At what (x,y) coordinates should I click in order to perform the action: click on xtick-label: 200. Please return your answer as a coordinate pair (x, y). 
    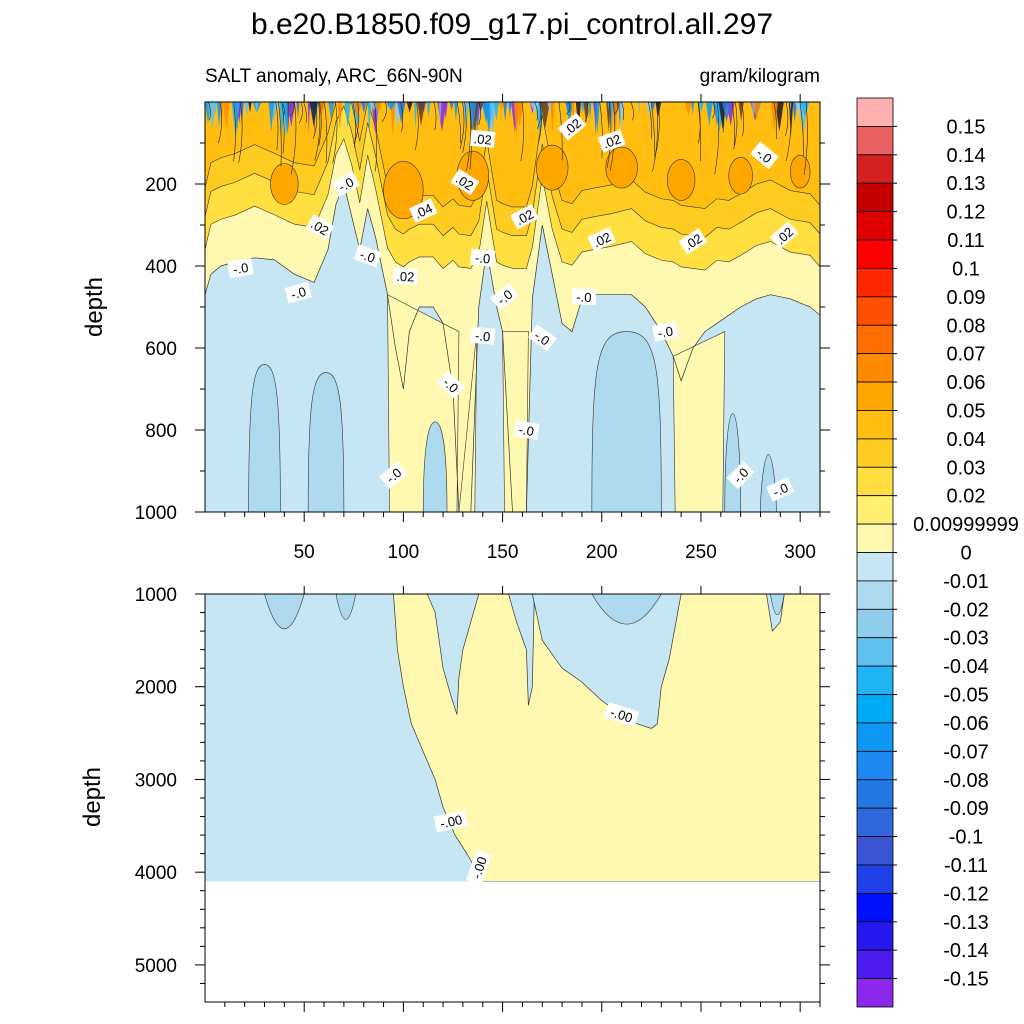
    Looking at the image, I should click on (602, 552).